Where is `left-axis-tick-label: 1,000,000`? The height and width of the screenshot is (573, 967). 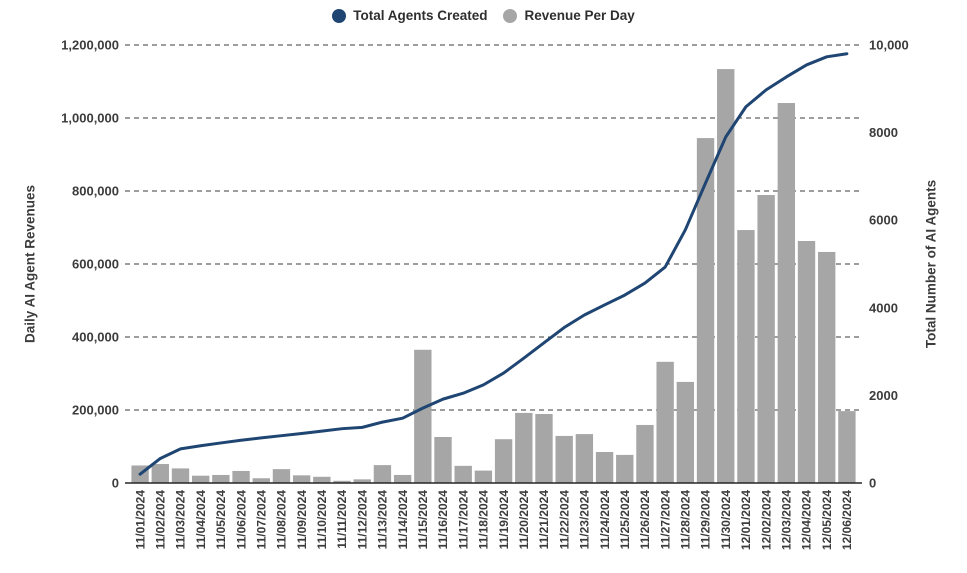 left-axis-tick-label: 1,000,000 is located at coordinates (90, 118).